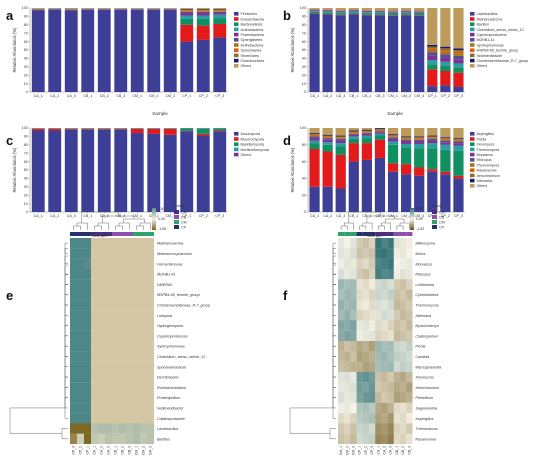 The image size is (550, 476). What do you see at coordinates (428, 367) in the screenshot?
I see `heatmap-row-label: Mycosphaerella` at bounding box center [428, 367].